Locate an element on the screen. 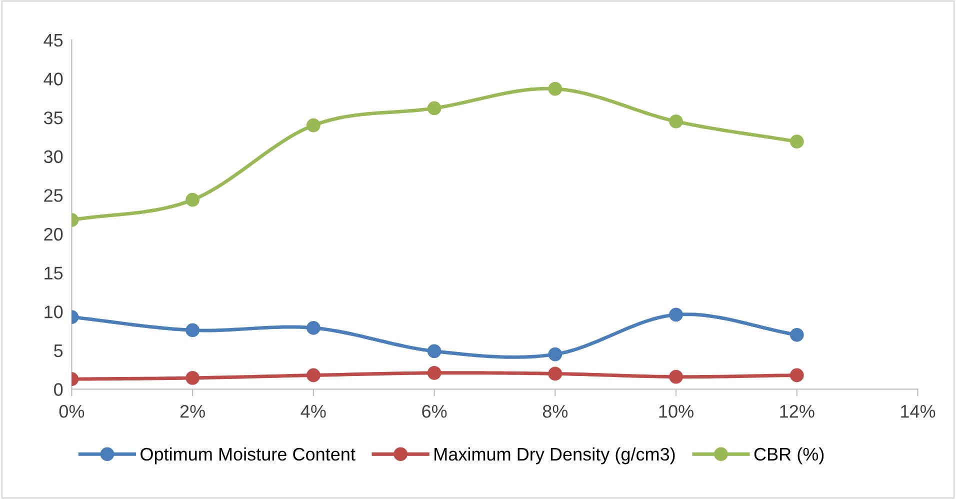  x-tick-label: 10% is located at coordinates (676, 411).